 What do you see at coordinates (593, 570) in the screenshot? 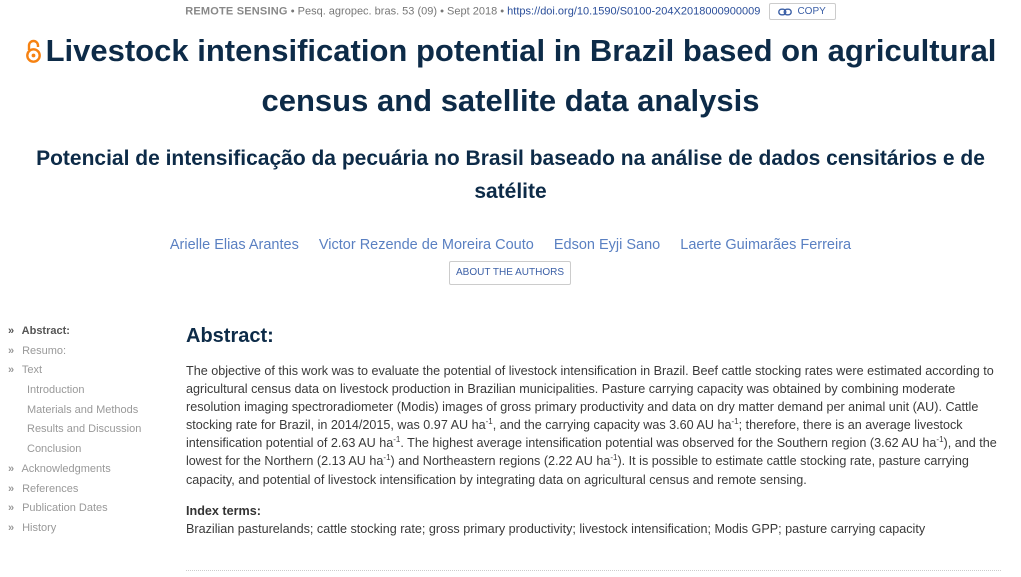
I see `section-divider` at bounding box center [593, 570].